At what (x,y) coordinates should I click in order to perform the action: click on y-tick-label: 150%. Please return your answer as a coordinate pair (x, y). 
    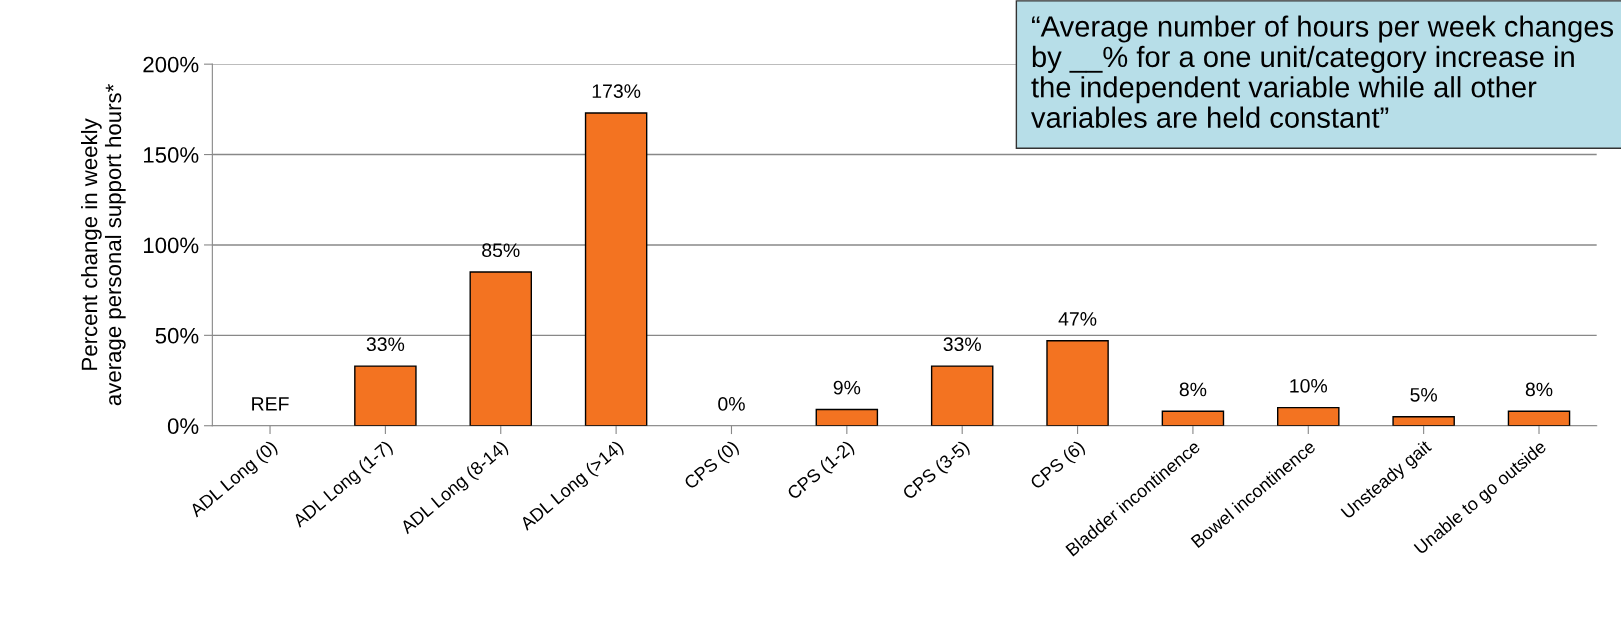
    Looking at the image, I should click on (171, 155).